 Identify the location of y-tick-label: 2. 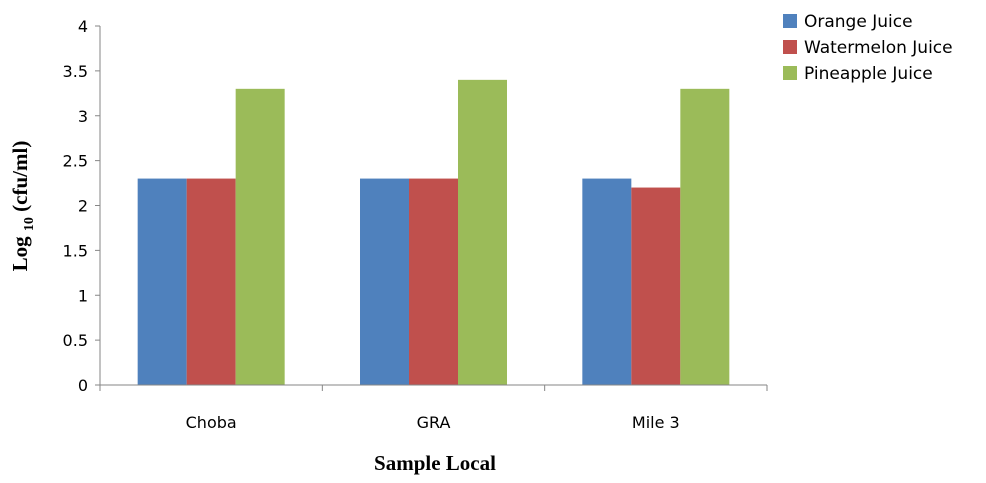
(83, 206).